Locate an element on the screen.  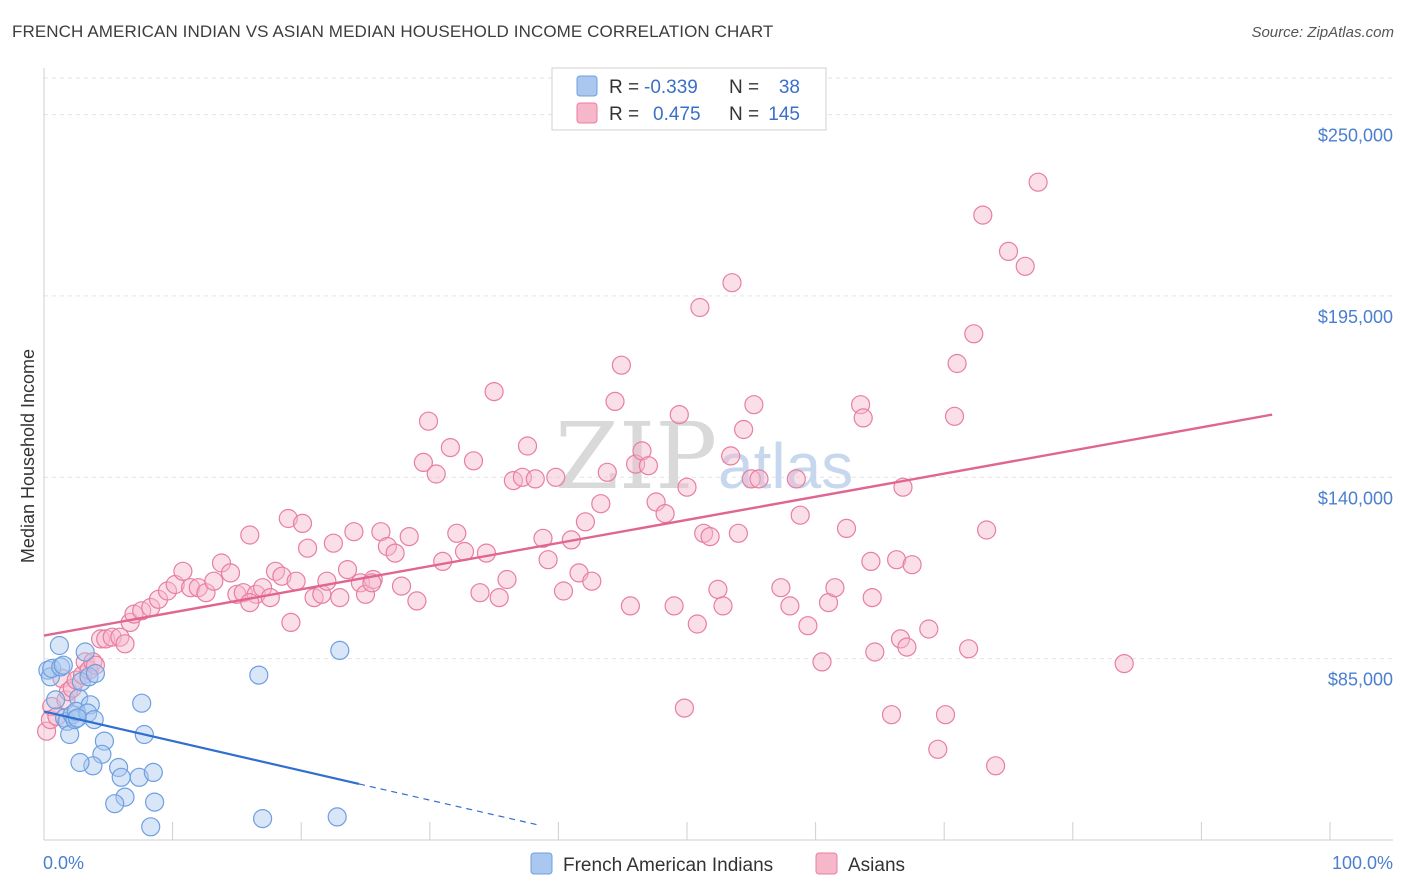
y-tick-label: $195,000 is located at coordinates (1355, 317).